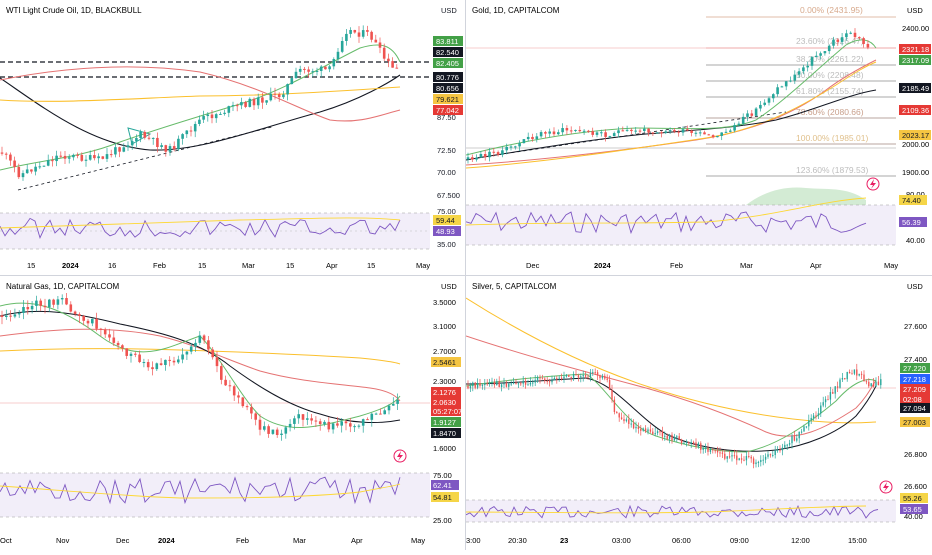 This screenshot has height=555, width=932. Describe the element at coordinates (446, 392) in the screenshot. I see `natgas-badge: 2.1276` at that location.